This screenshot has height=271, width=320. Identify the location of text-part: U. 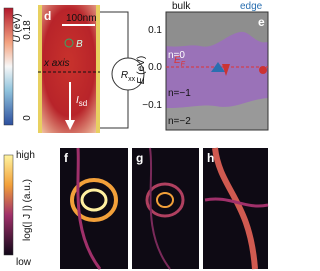
(17, 38).